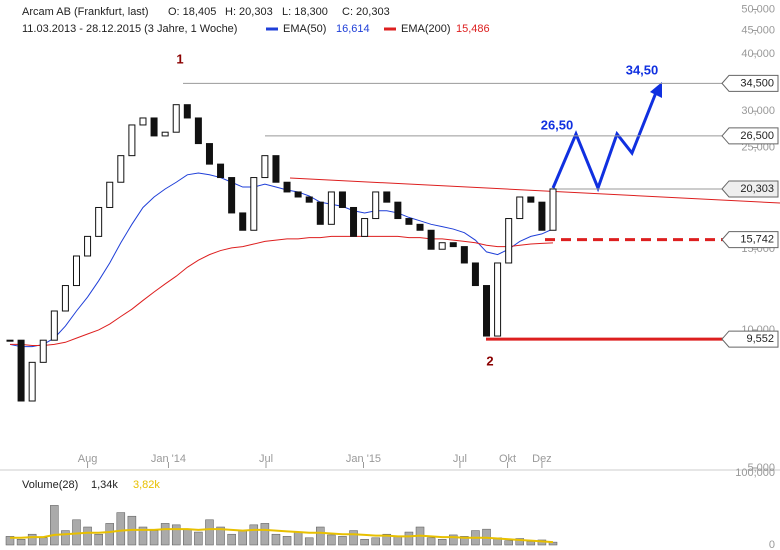 This screenshot has height=550, width=780. Describe the element at coordinates (282, 291) in the screenshot. I see `ema-line` at that location.